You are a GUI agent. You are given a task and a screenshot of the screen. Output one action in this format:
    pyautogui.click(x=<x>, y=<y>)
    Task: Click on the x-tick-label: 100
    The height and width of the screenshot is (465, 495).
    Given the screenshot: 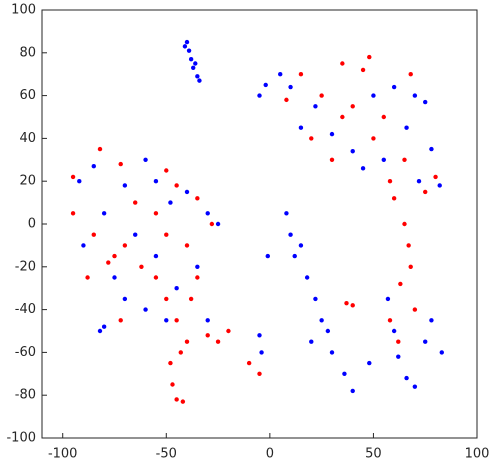 What is the action you would take?
    pyautogui.click(x=477, y=454)
    